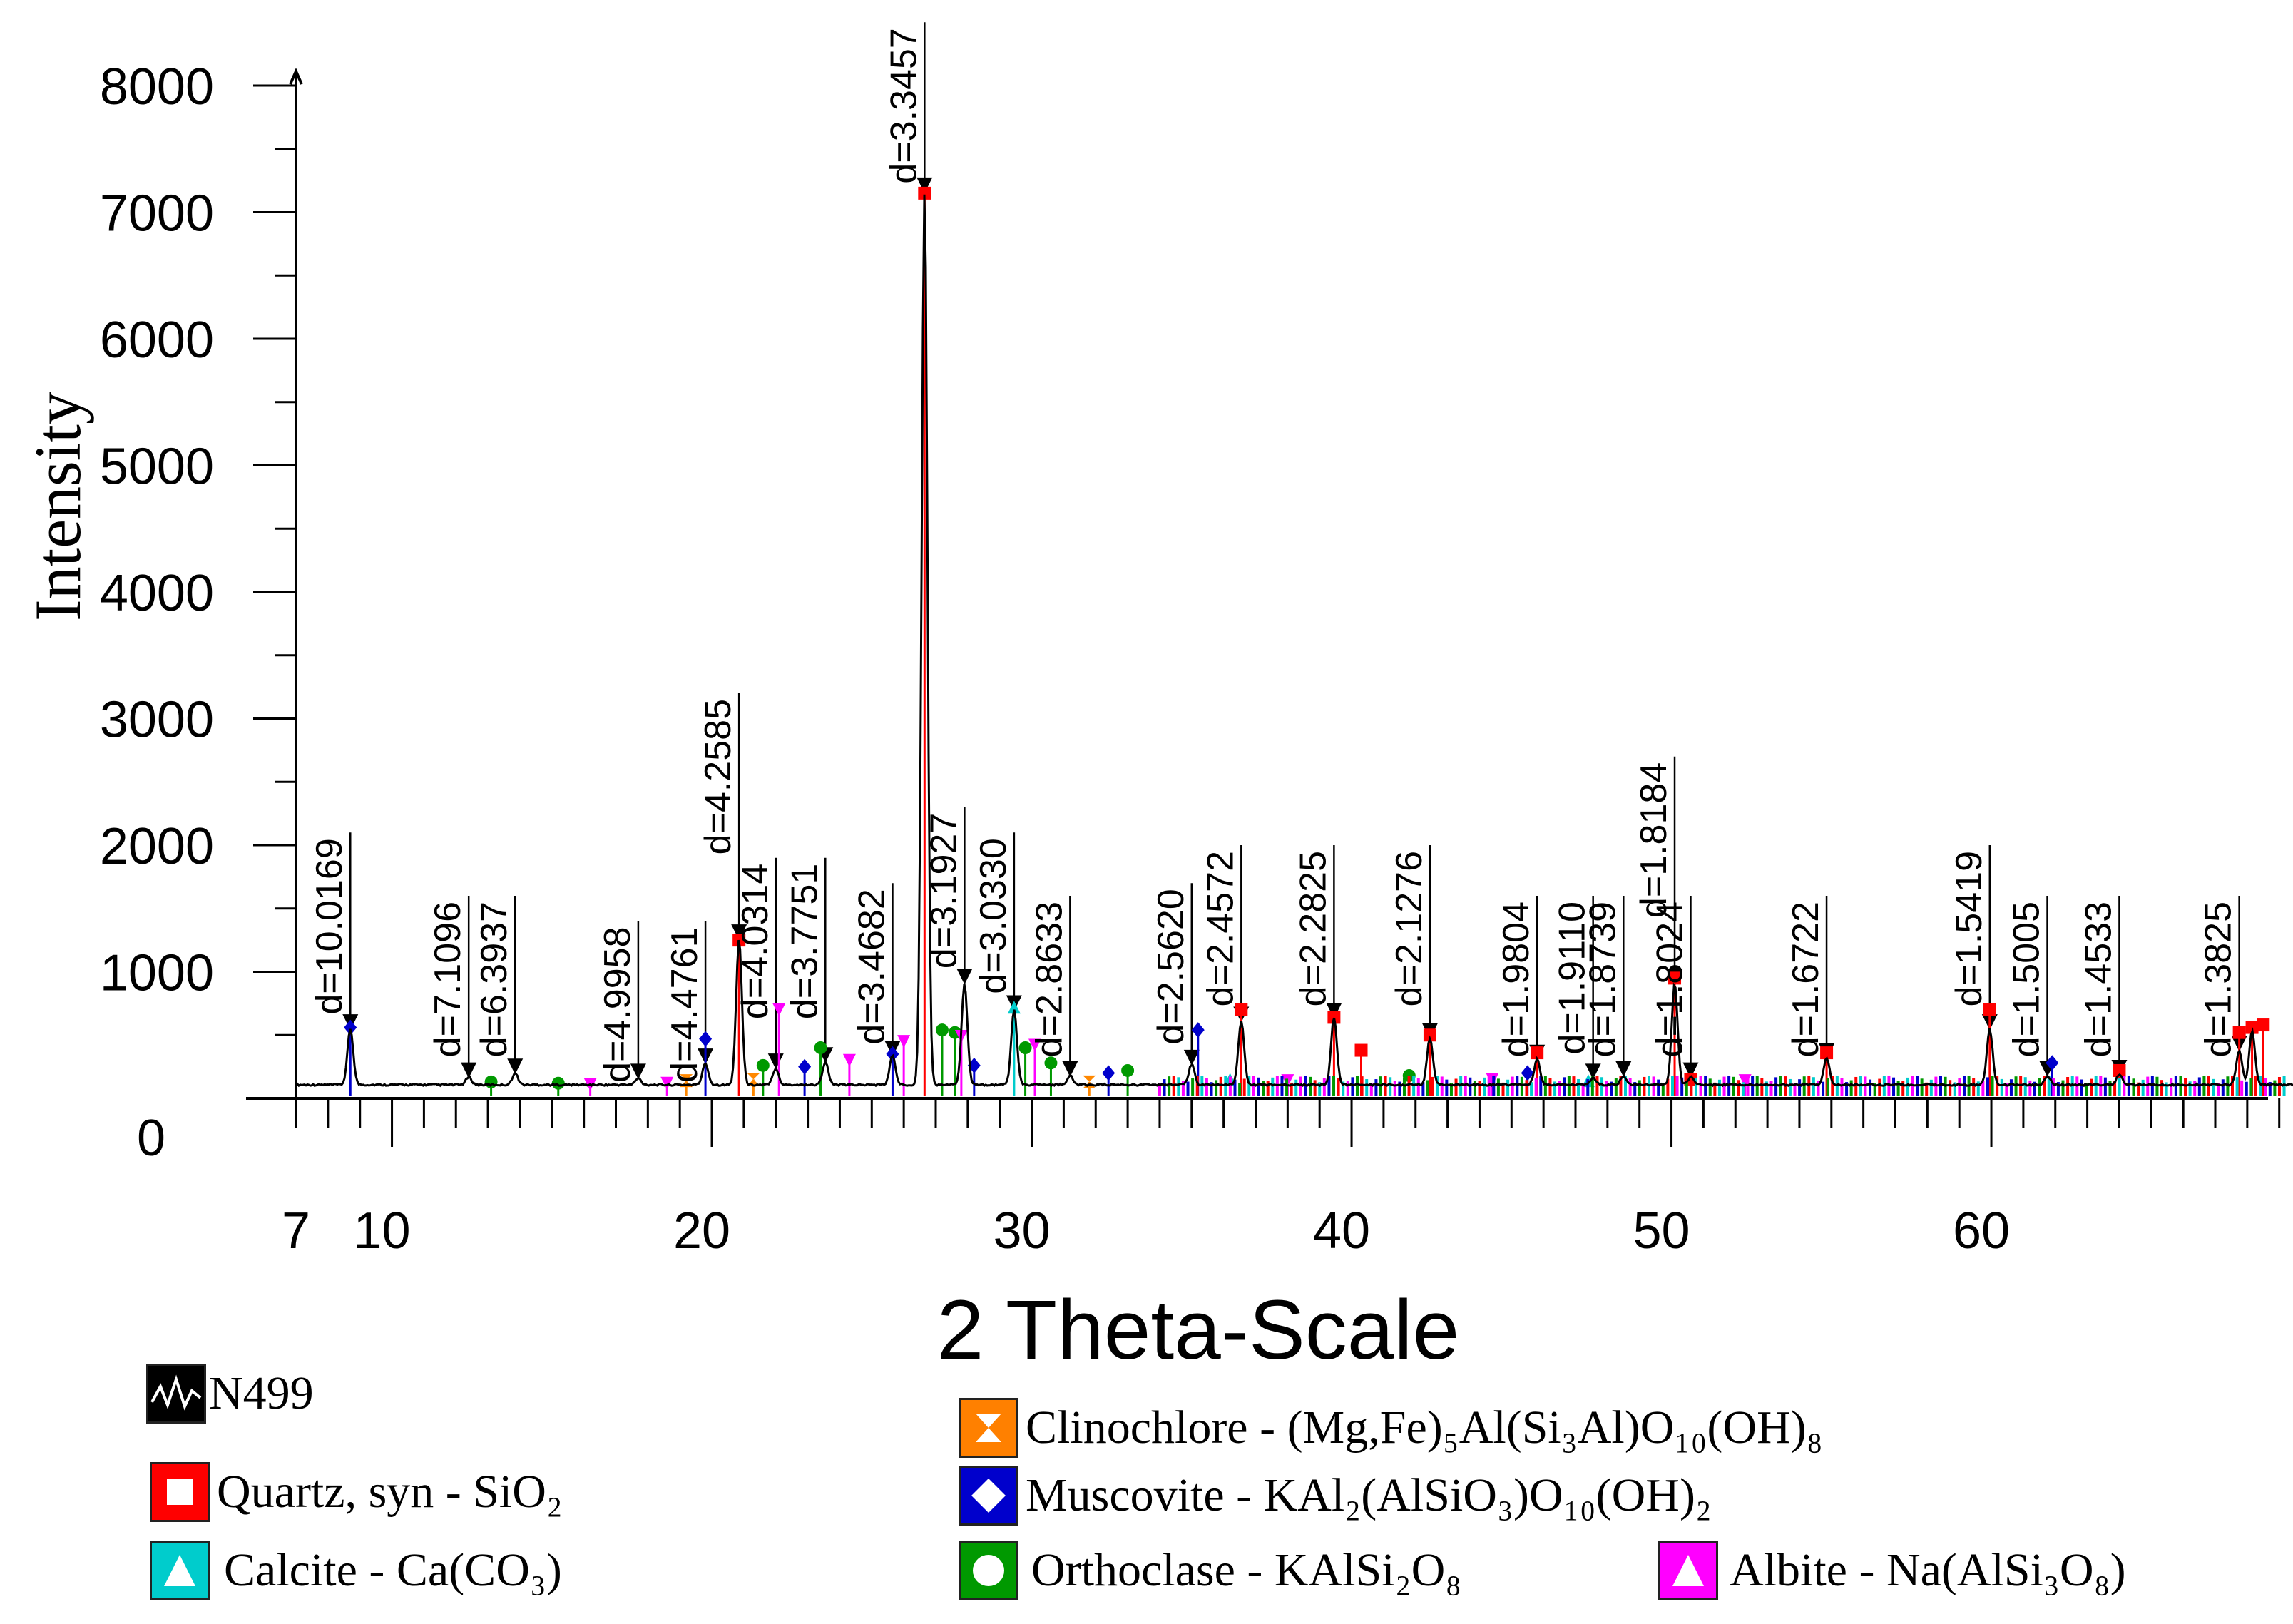  I want to click on x-axis-title: 2 Theta-Scale, so click(1198, 1330).